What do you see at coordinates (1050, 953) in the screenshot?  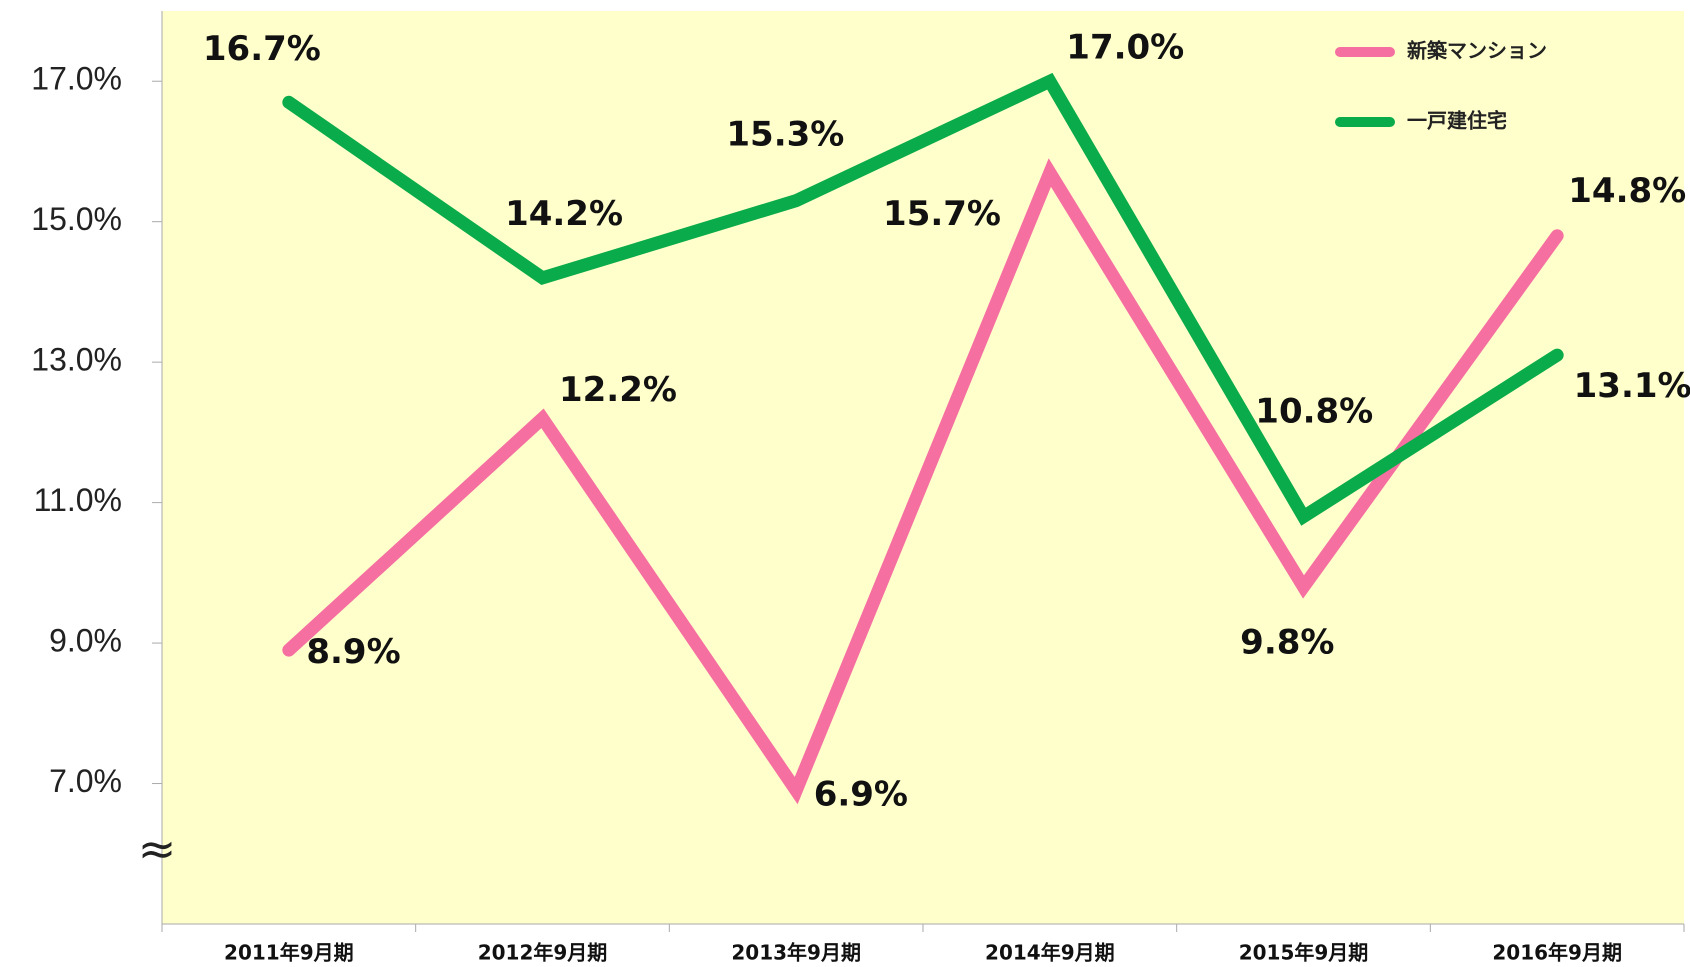 I see `x-tick-label: 2014年9月期` at bounding box center [1050, 953].